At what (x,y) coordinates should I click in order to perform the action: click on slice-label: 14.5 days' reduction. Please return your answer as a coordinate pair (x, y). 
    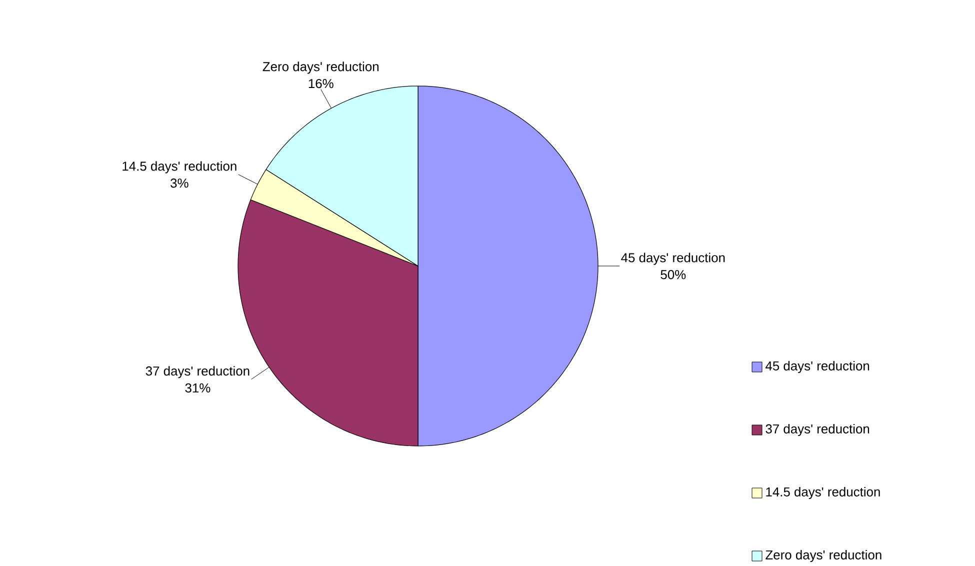
    Looking at the image, I should click on (179, 167).